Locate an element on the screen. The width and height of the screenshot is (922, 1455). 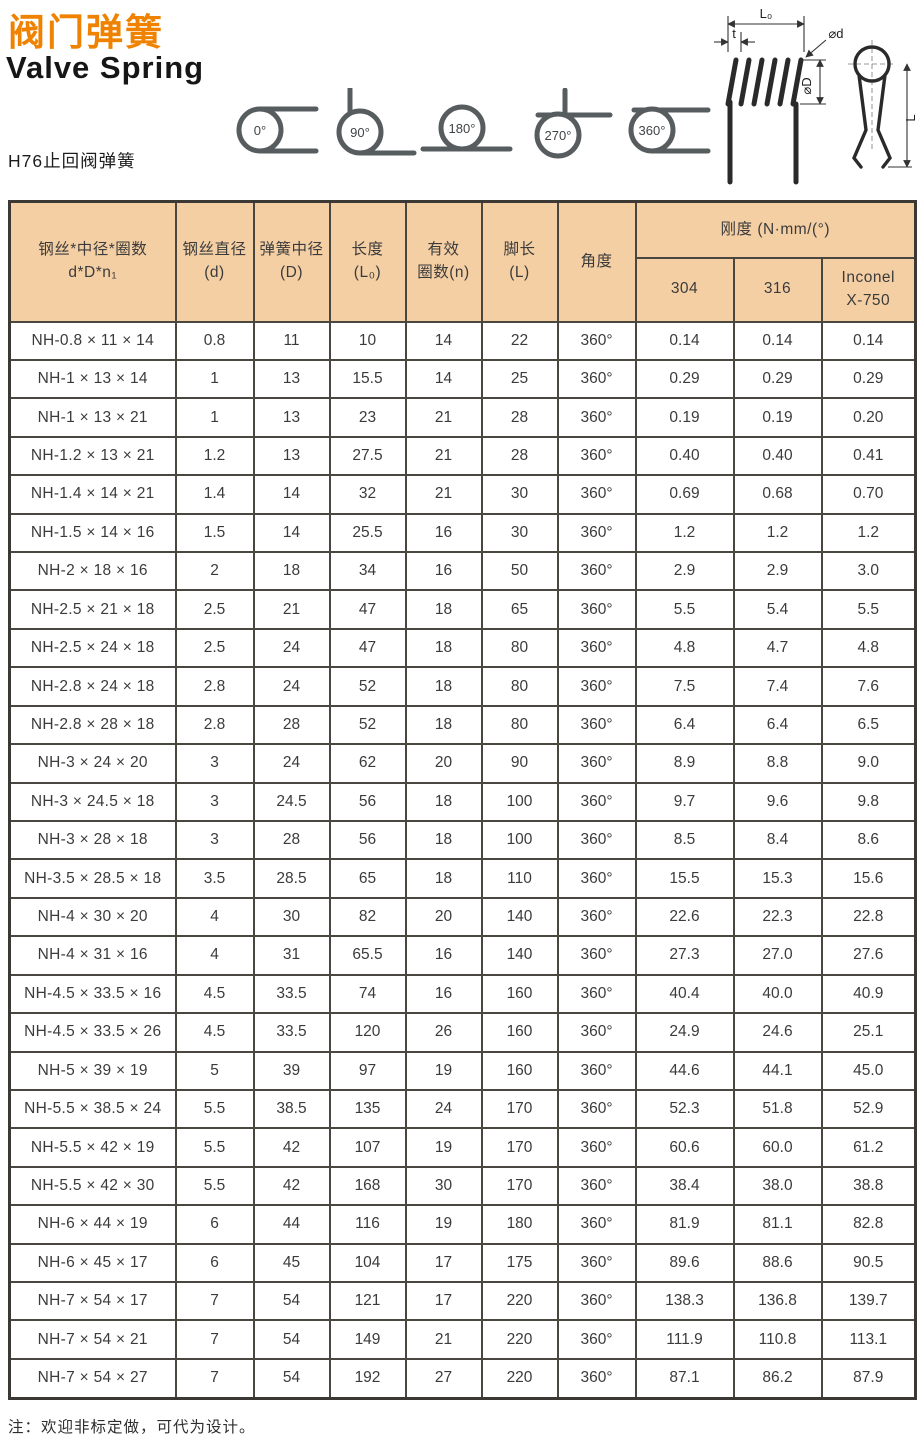
value-cell: 24 is located at coordinates (291, 763).